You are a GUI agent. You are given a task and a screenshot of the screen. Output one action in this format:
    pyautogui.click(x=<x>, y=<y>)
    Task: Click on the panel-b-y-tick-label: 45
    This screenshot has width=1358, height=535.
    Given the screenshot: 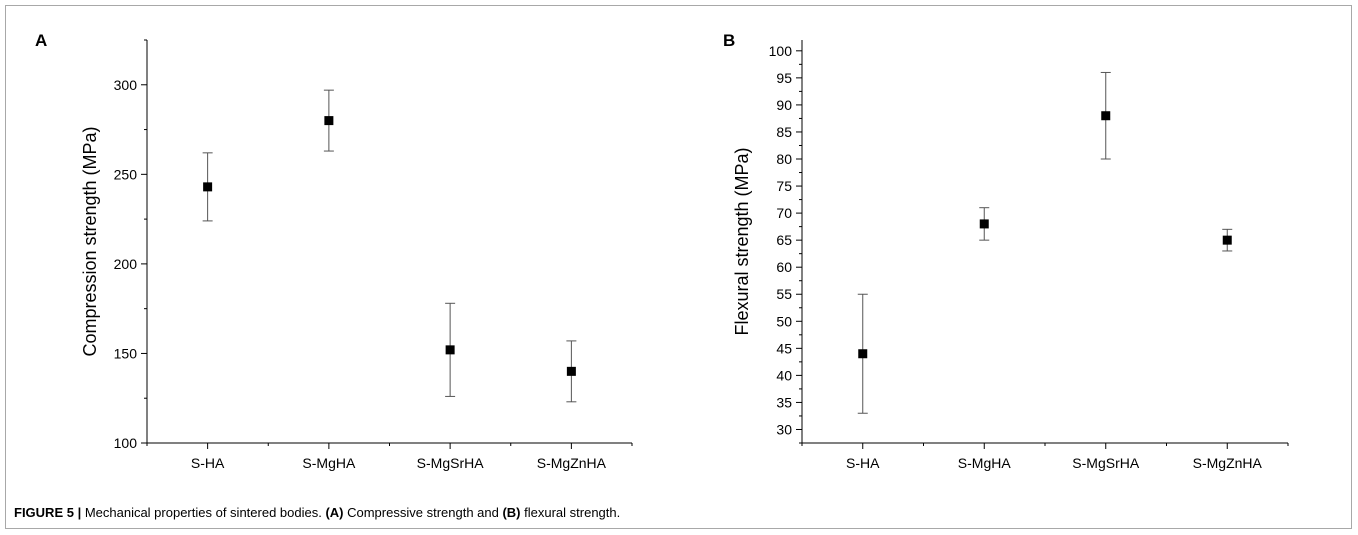 What is the action you would take?
    pyautogui.click(x=784, y=348)
    